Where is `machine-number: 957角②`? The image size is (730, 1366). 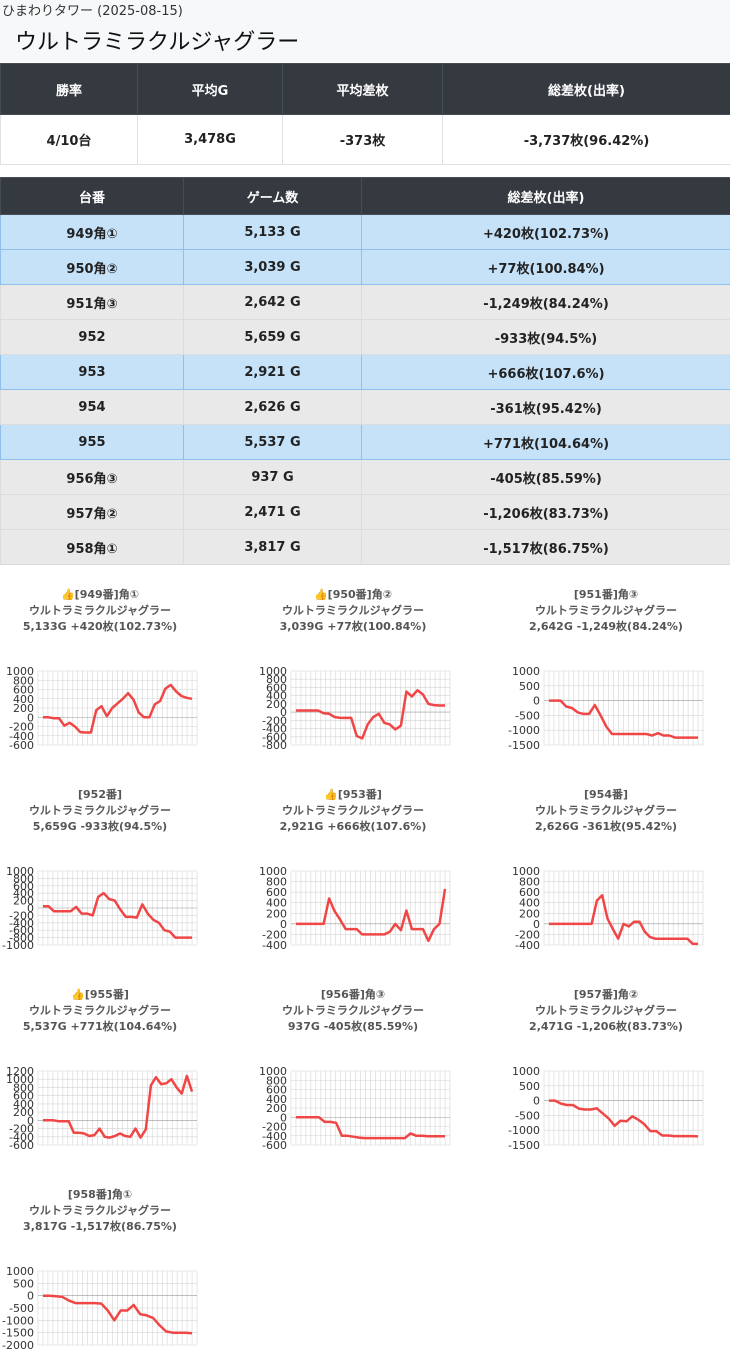
machine-number: 957角② is located at coordinates (92, 512).